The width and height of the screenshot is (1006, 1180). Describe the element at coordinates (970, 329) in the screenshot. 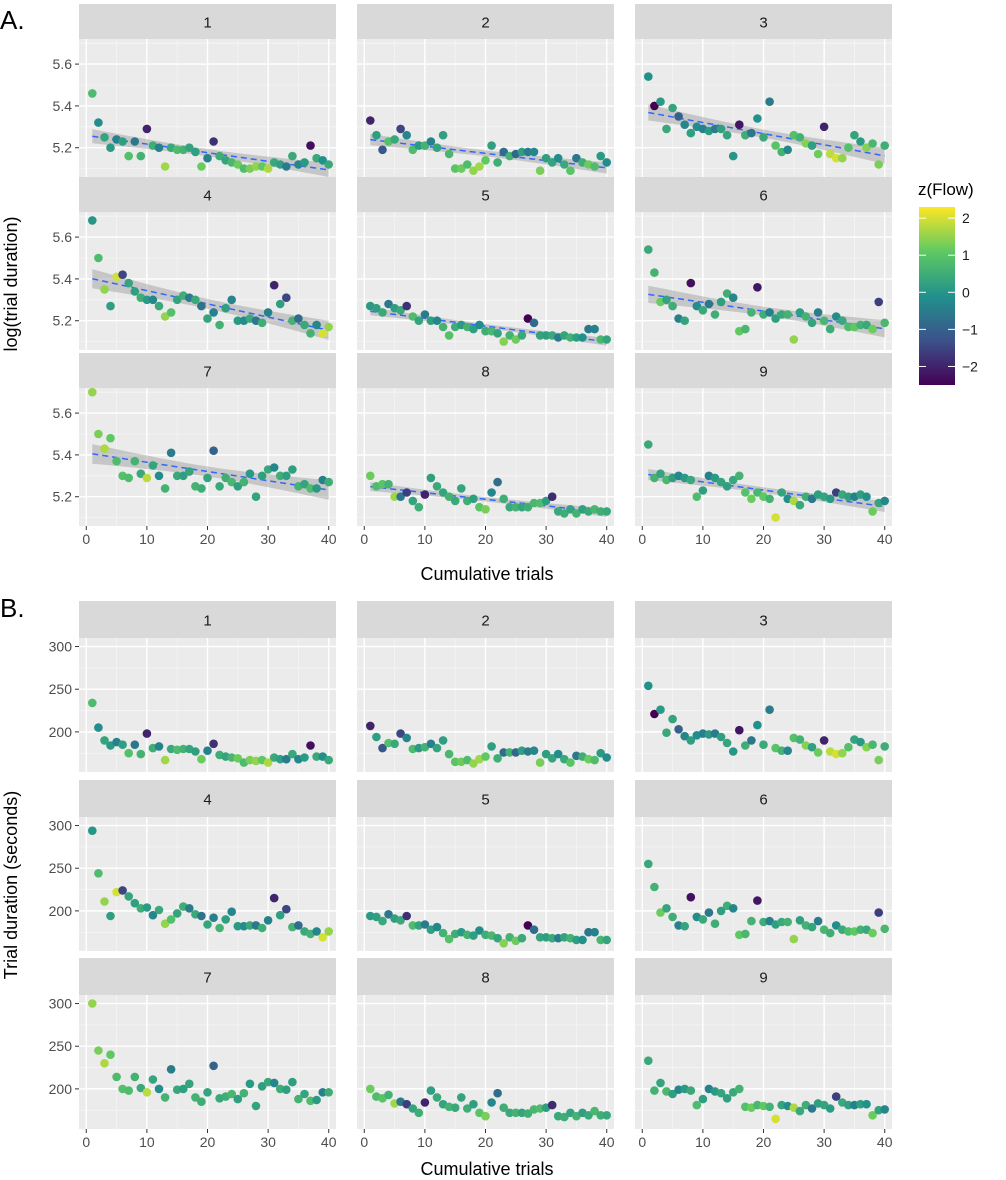

I see `legend-tick-label: −1` at that location.